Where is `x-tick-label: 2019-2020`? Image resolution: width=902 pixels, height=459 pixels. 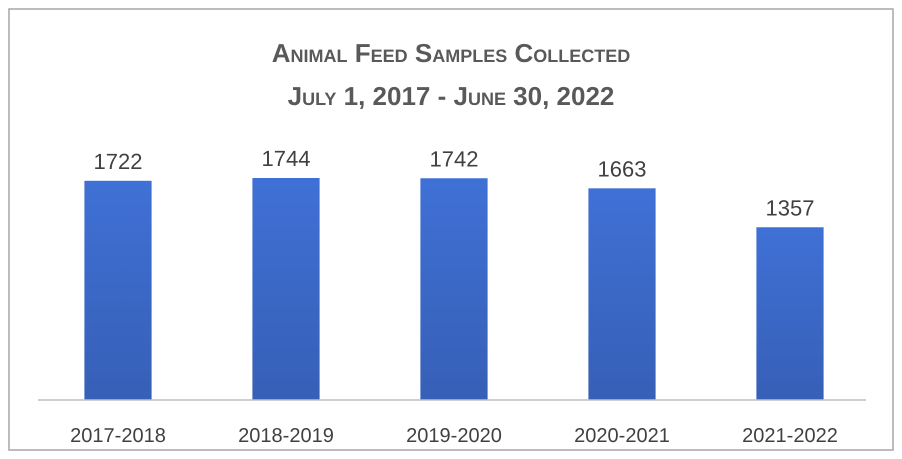 x-tick-label: 2019-2020 is located at coordinates (454, 436).